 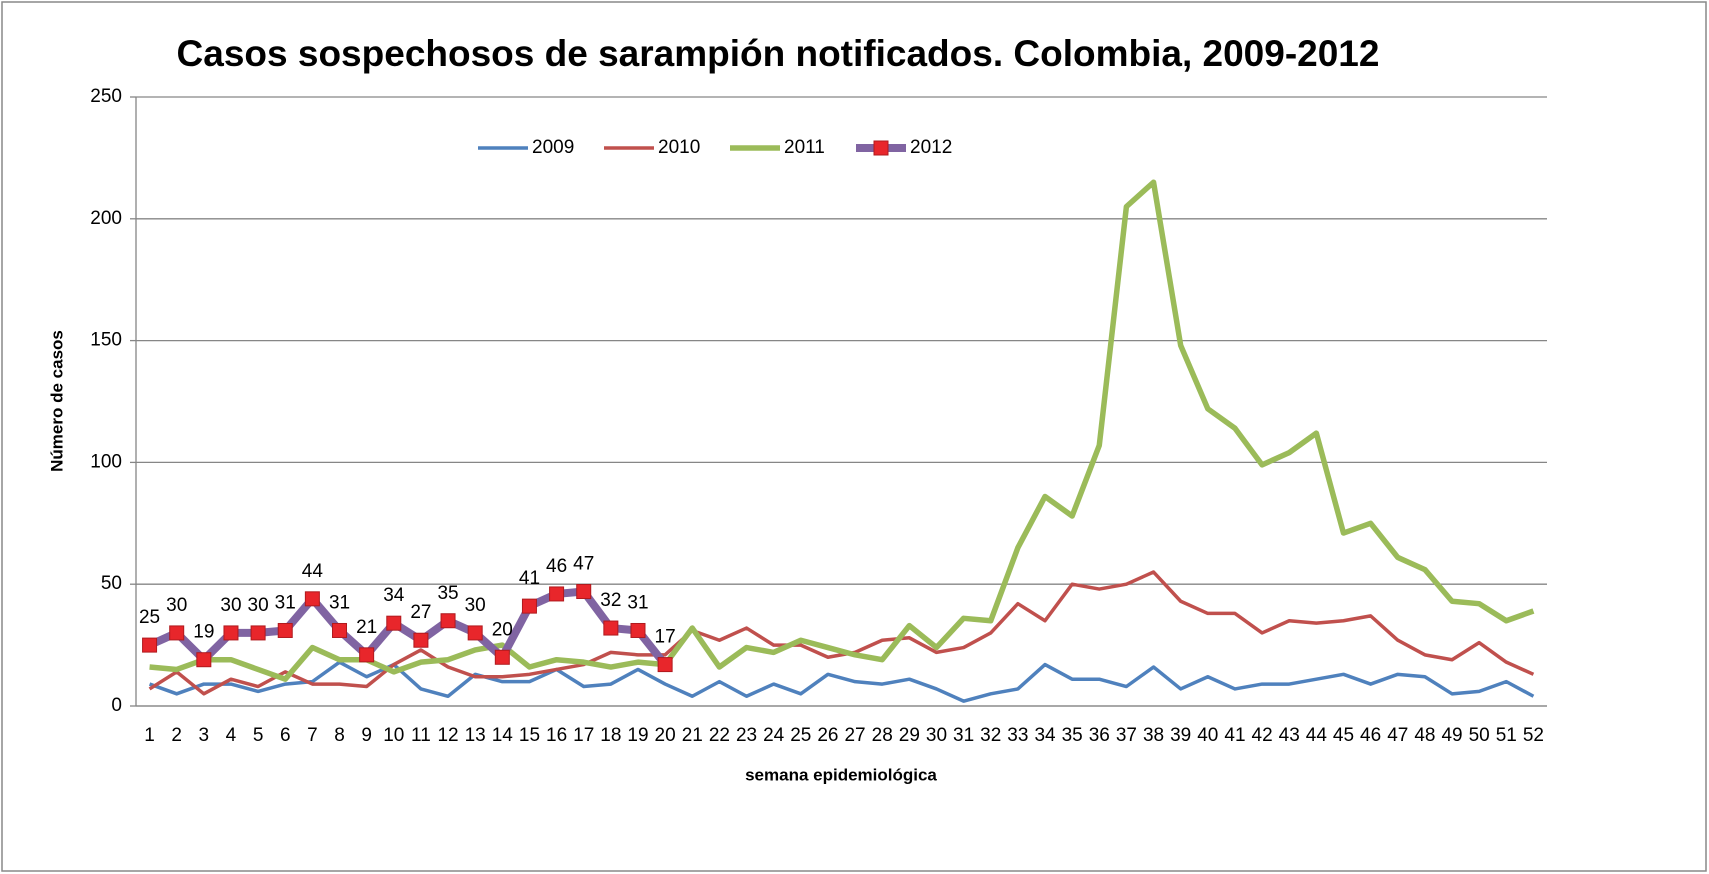 I want to click on x-tick-label: 14, so click(x=503, y=735).